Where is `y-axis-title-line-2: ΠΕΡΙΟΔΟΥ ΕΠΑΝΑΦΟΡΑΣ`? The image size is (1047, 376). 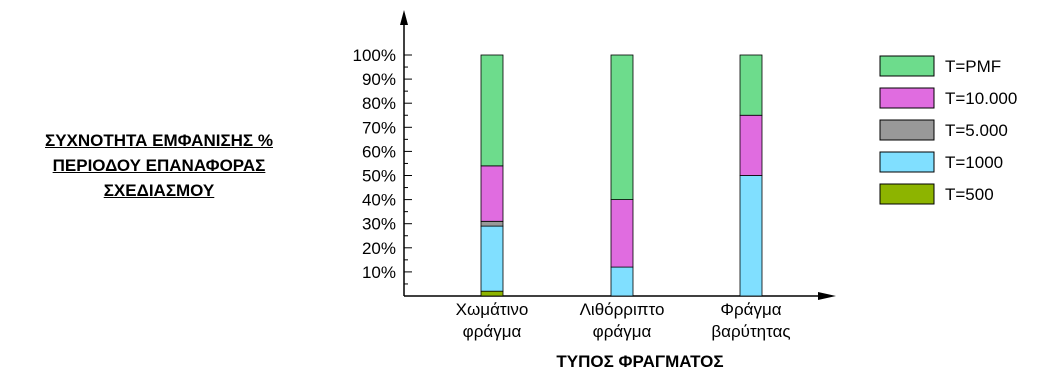
y-axis-title-line-2: ΠΕΡΙΟΔΟΥ ΕΠΑΝΑΦΟΡΑΣ is located at coordinates (159, 165).